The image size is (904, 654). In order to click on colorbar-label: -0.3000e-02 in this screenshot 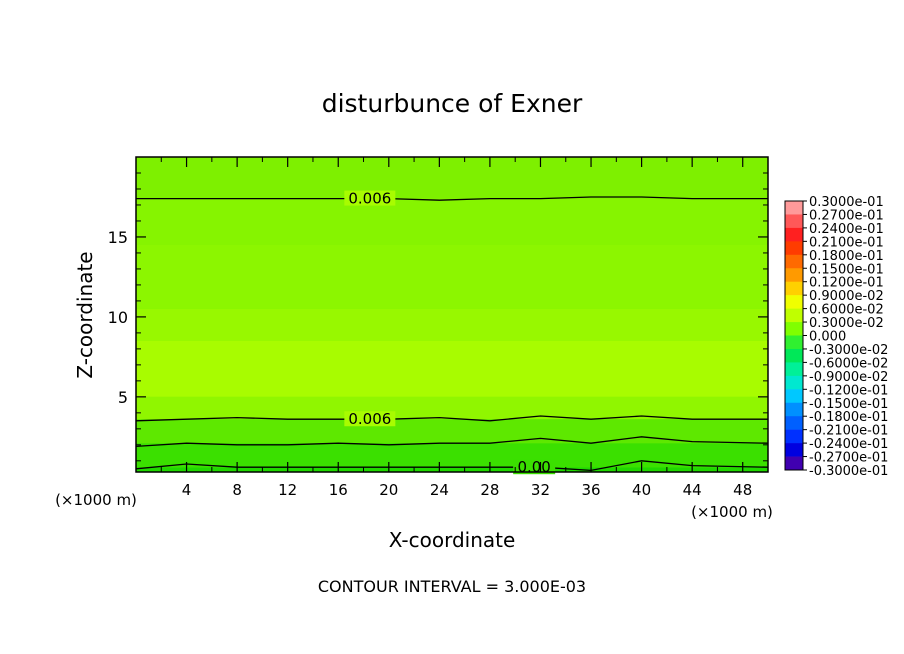, I will do `click(848, 350)`.